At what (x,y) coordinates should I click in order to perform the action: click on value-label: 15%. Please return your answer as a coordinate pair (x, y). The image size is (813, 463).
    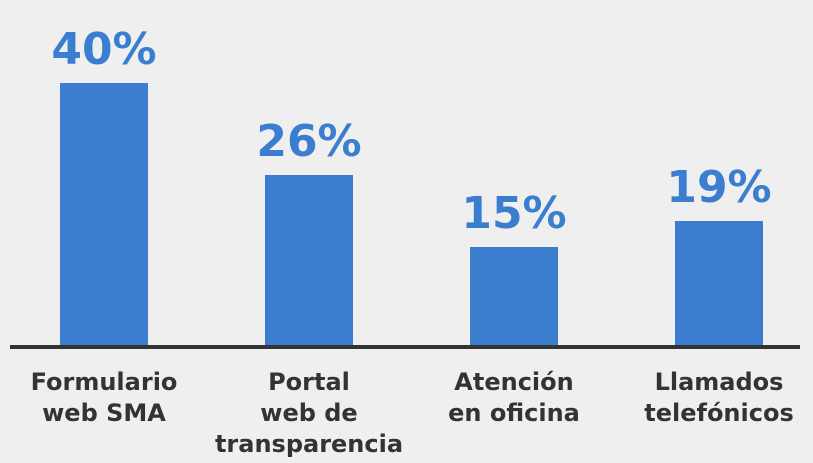
    Looking at the image, I should click on (514, 213).